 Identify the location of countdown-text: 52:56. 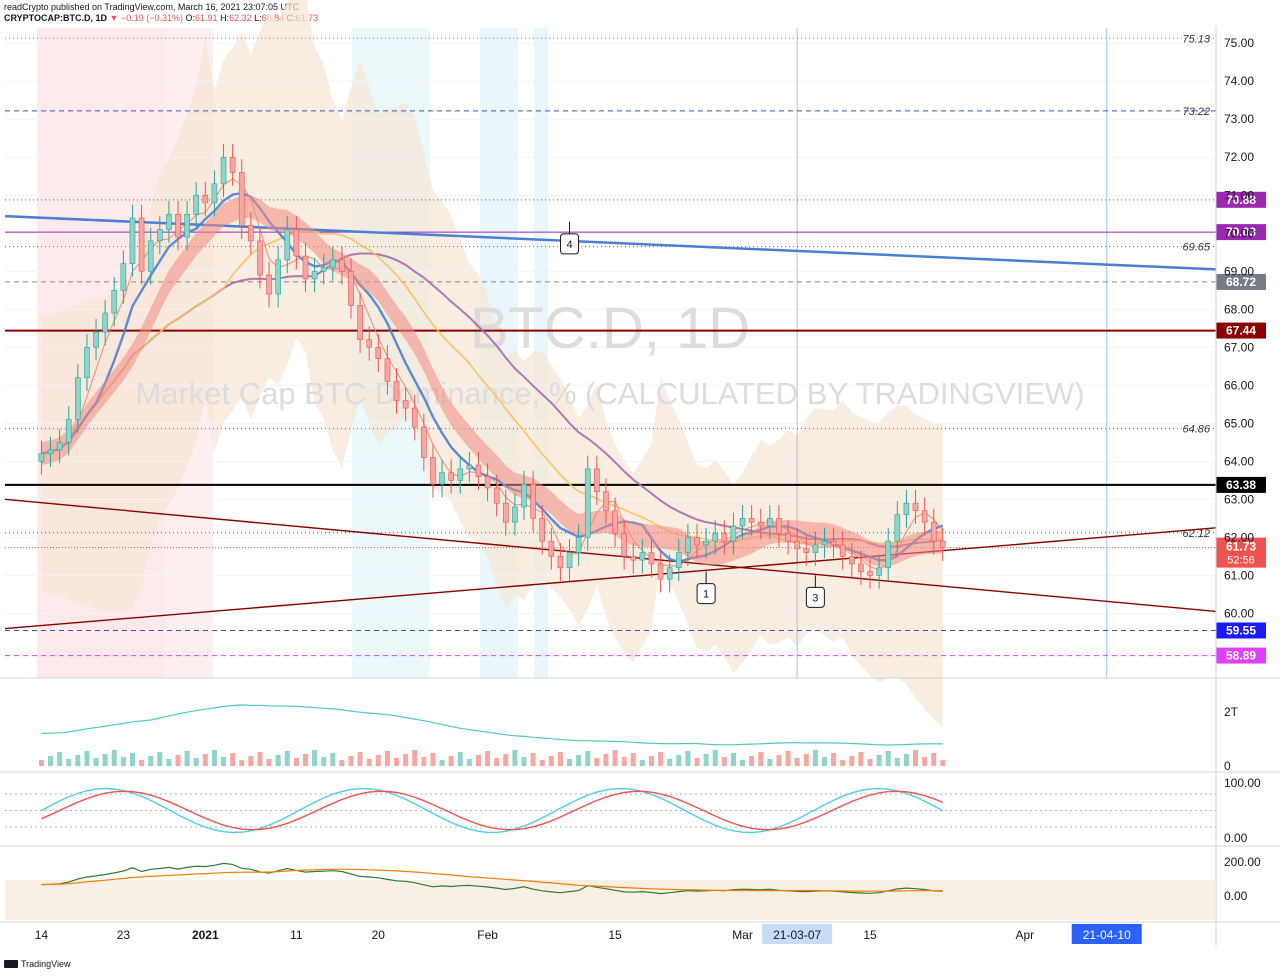
(1241, 561).